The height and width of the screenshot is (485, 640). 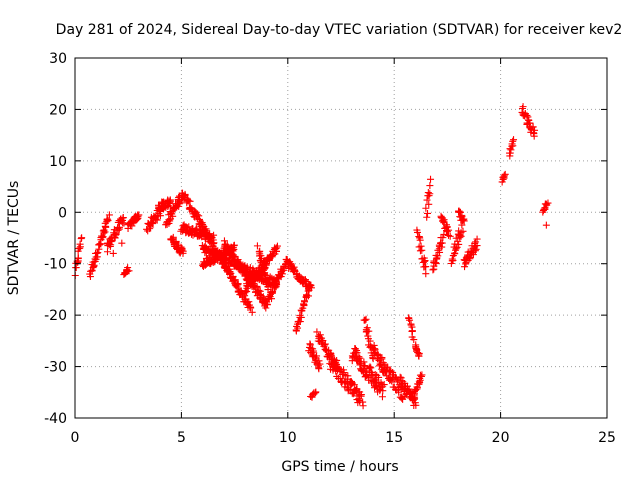 What do you see at coordinates (55, 368) in the screenshot?
I see `y-tick-label: -30` at bounding box center [55, 368].